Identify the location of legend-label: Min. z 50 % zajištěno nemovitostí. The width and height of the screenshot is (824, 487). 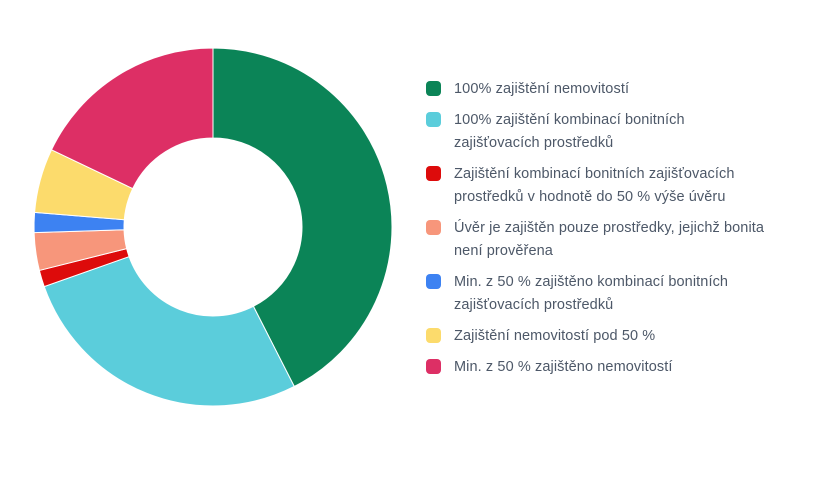
(563, 367).